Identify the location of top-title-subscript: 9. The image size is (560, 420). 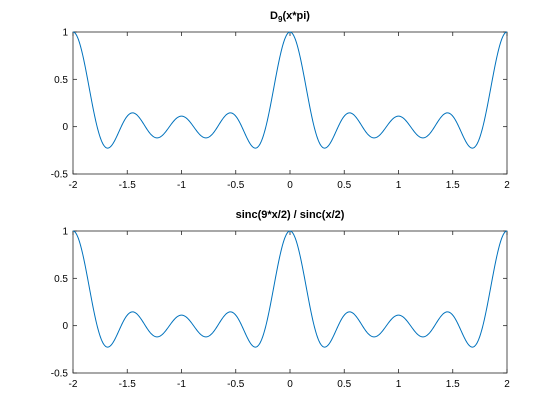
(280, 19).